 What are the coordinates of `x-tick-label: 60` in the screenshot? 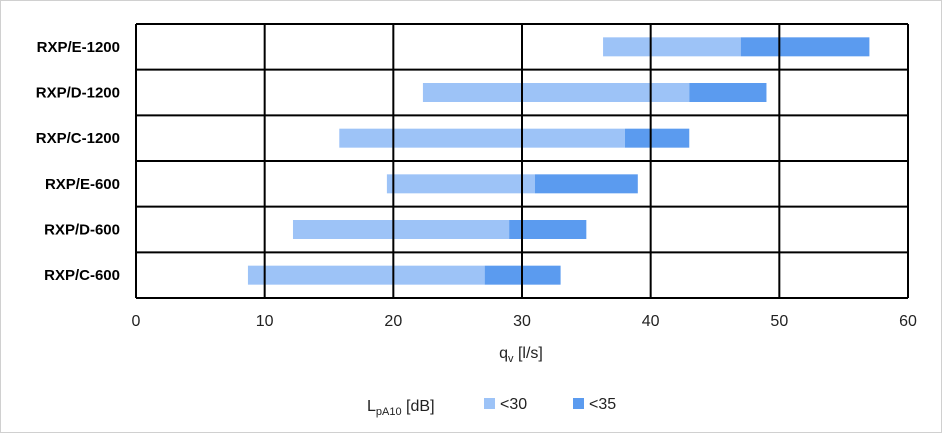 It's located at (908, 321).